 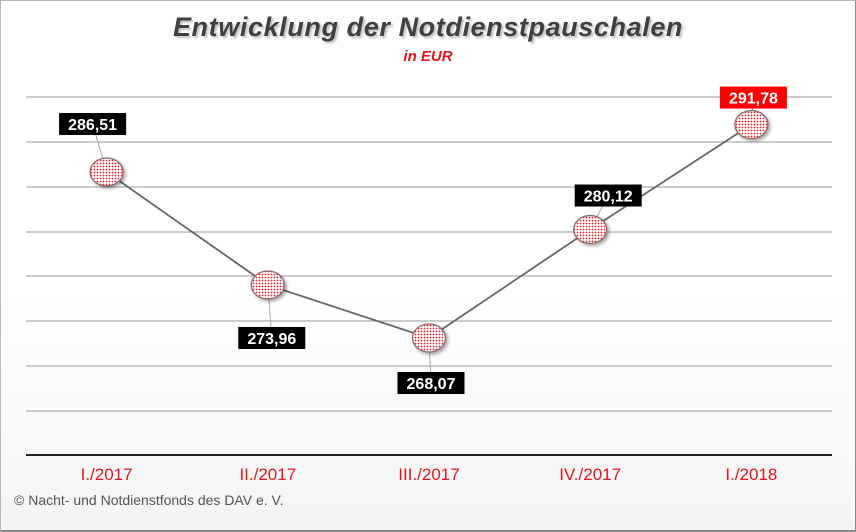 I want to click on x-tick-label: I./2018, so click(x=751, y=474).